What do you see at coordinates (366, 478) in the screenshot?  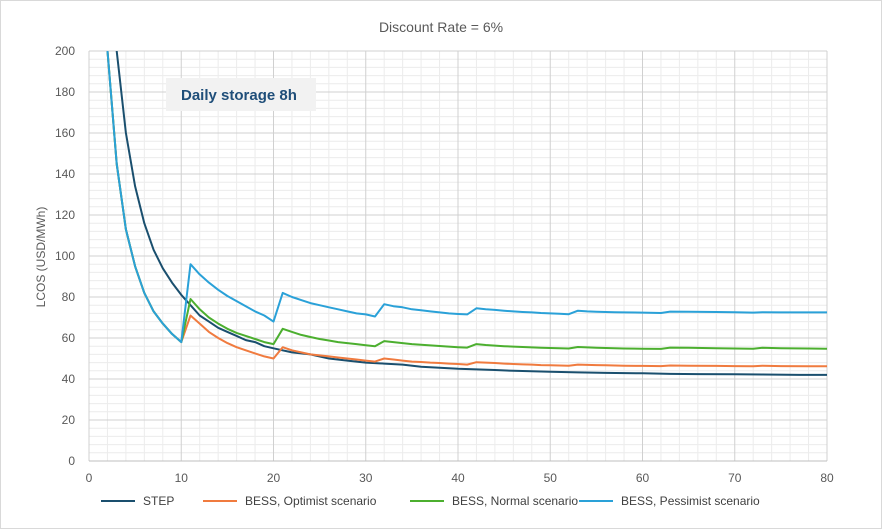 I see `x-tick-label: 30` at bounding box center [366, 478].